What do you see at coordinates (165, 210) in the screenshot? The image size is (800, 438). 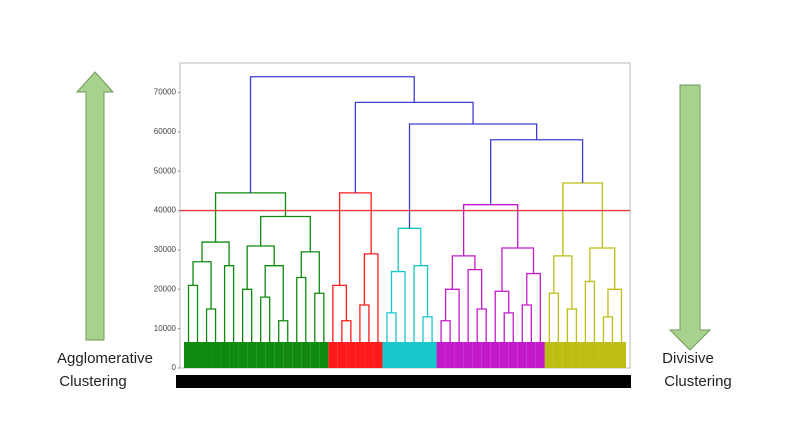 I see `y-tick-label: 40000` at bounding box center [165, 210].